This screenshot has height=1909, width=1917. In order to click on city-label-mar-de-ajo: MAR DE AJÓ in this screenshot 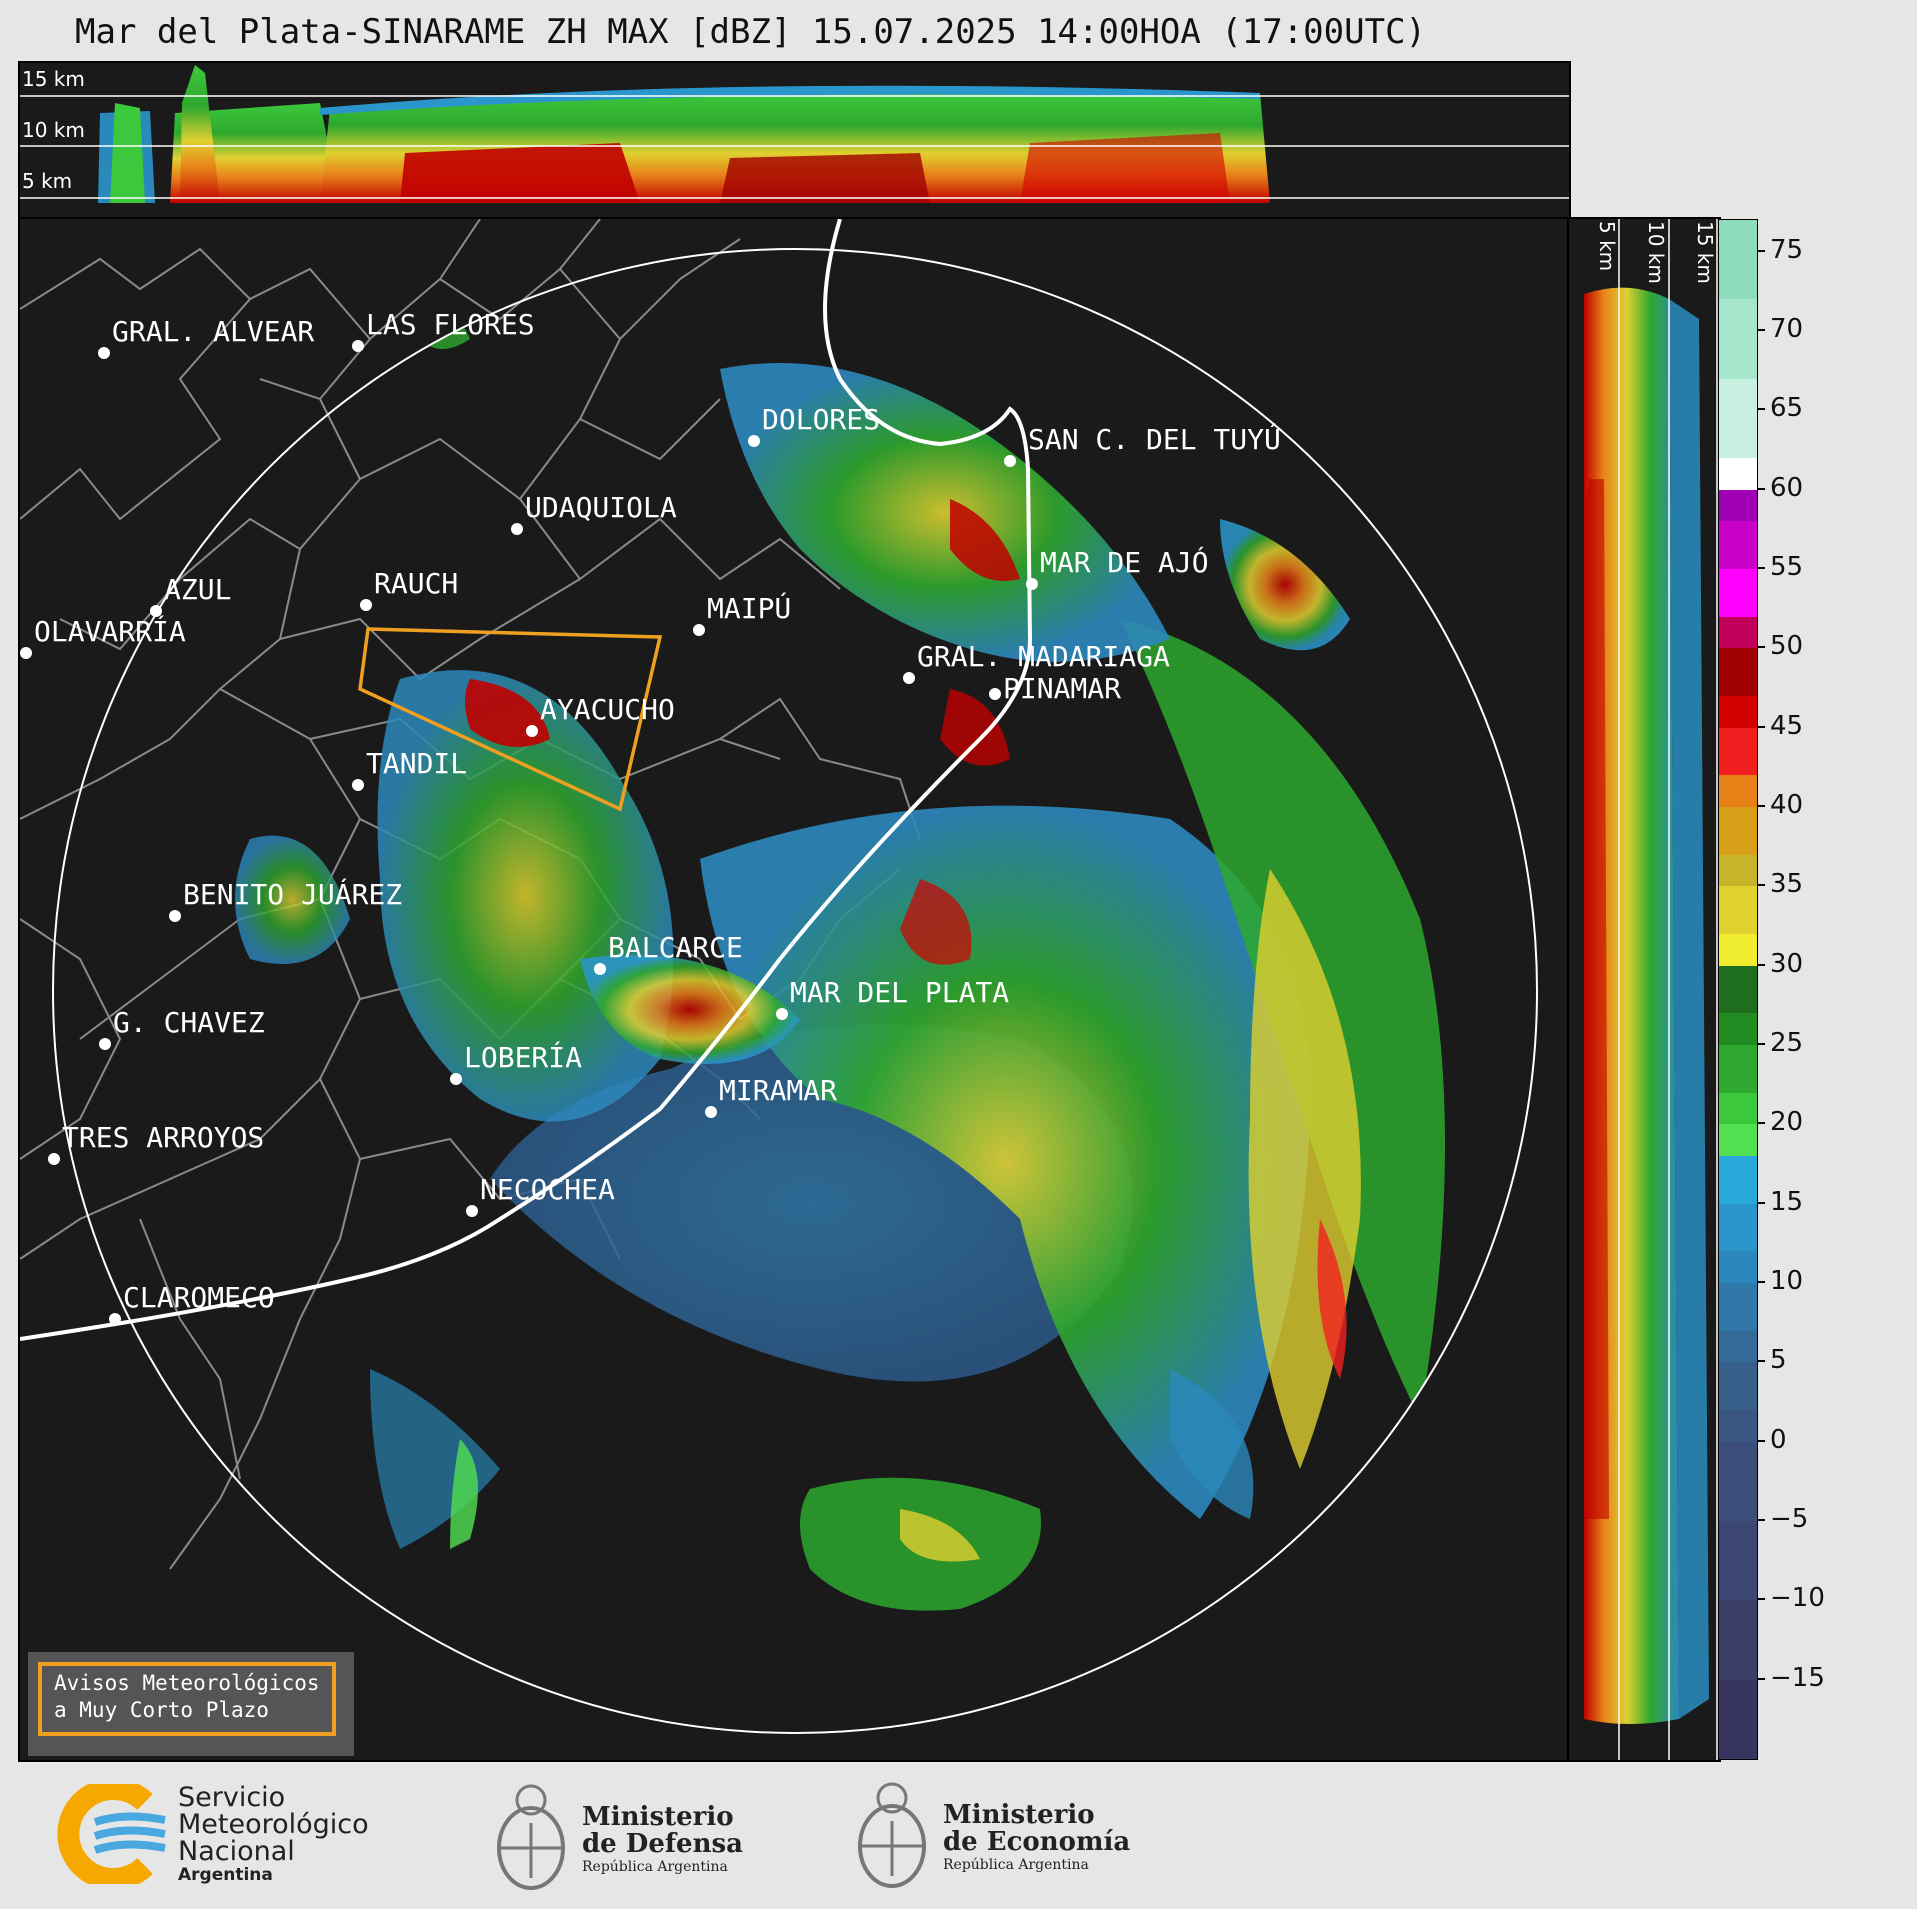, I will do `click(1124, 562)`.